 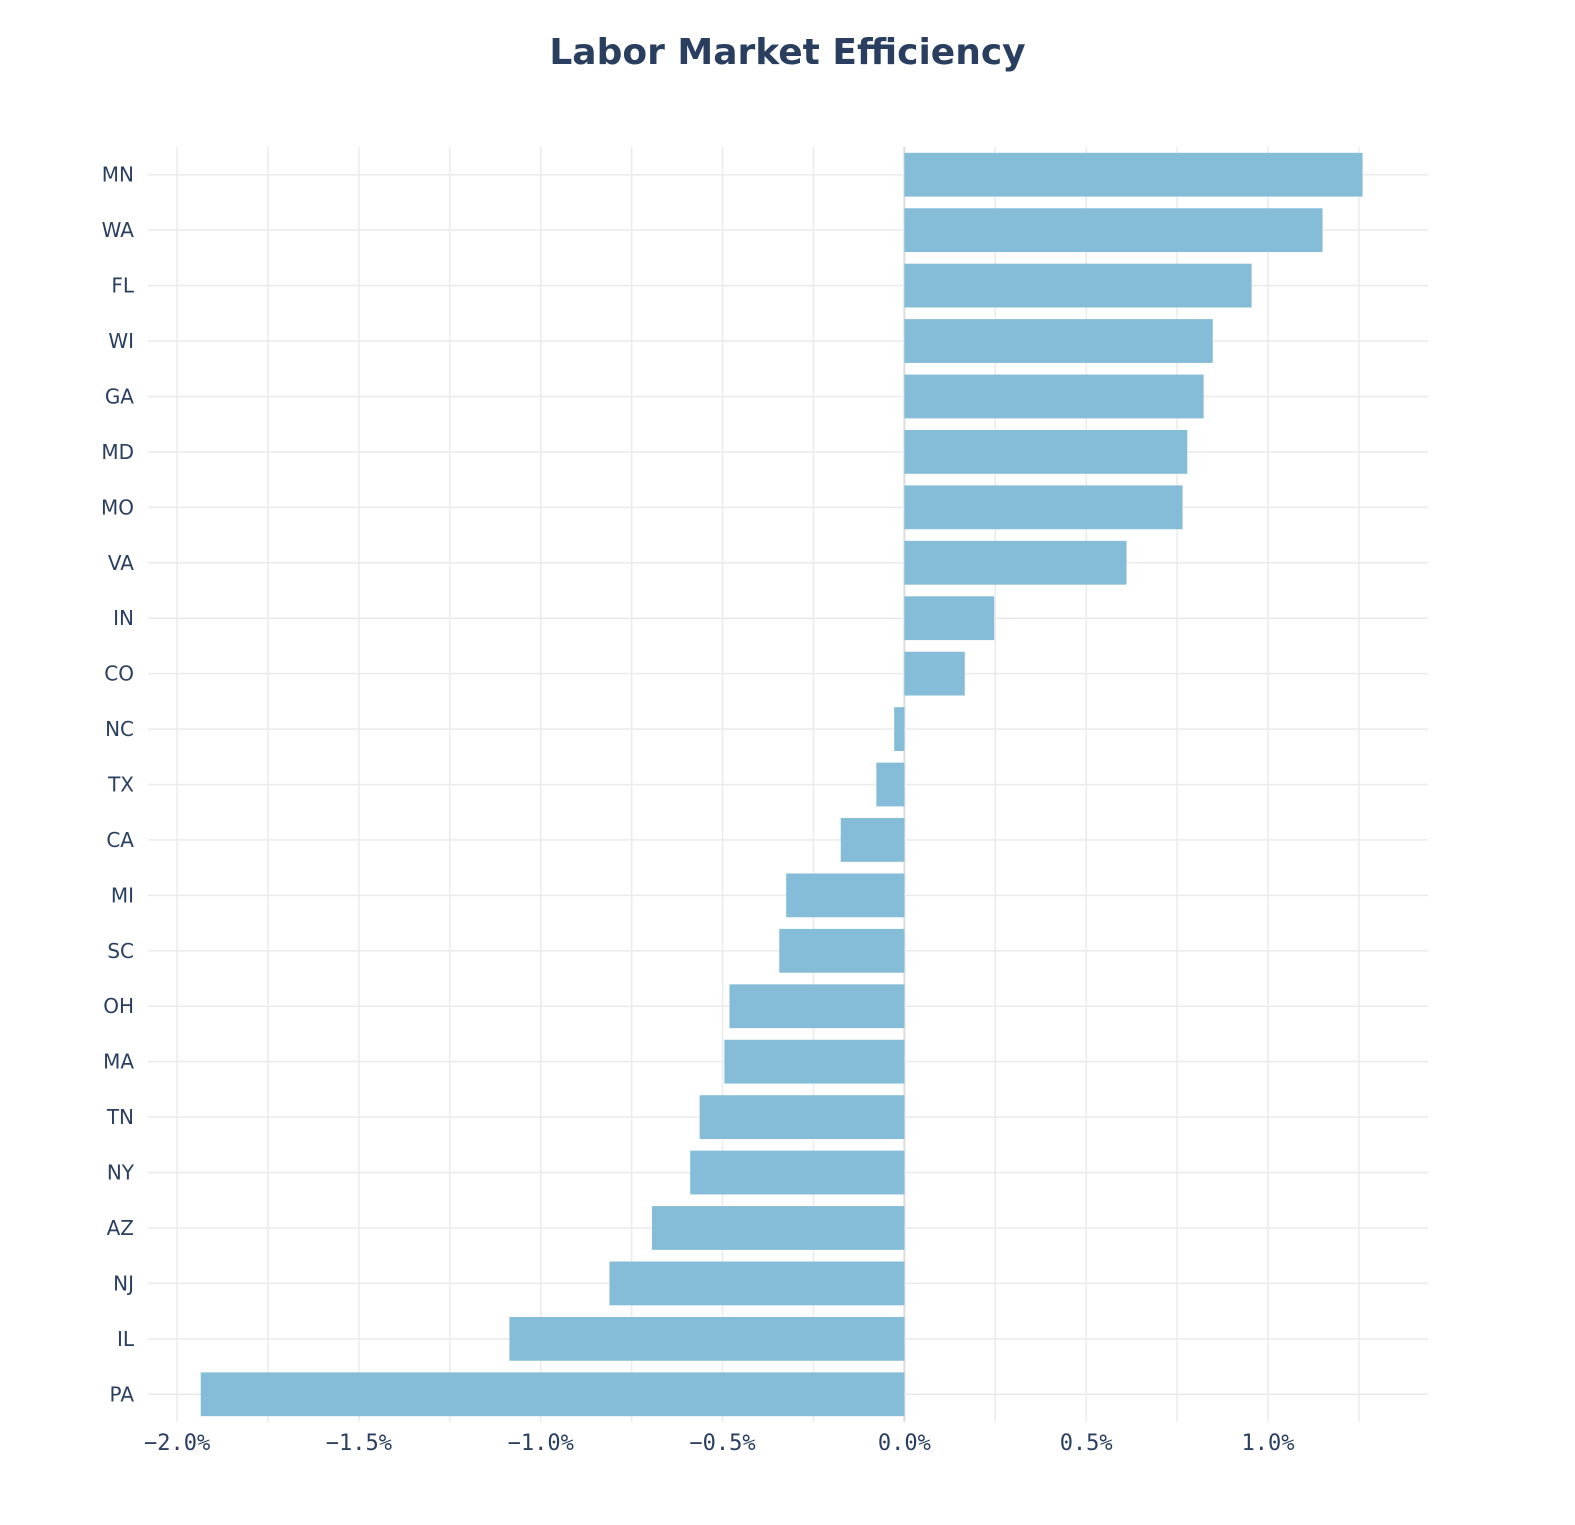 I want to click on bar-il, so click(x=707, y=1338).